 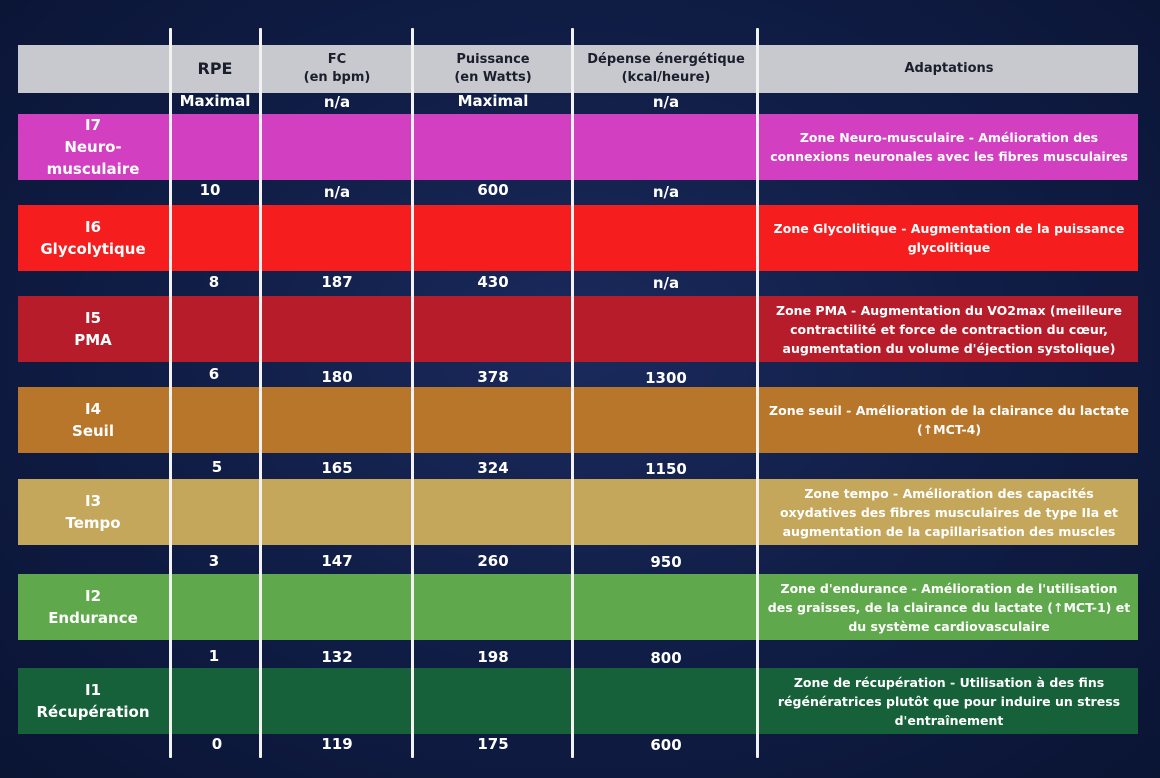 What do you see at coordinates (93, 409) in the screenshot?
I see `zone-code: I4` at bounding box center [93, 409].